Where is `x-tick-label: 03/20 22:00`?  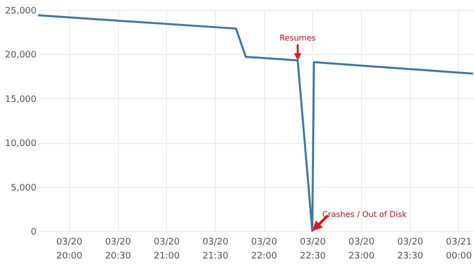 x-tick-label: 03/20 22:00 is located at coordinates (264, 250).